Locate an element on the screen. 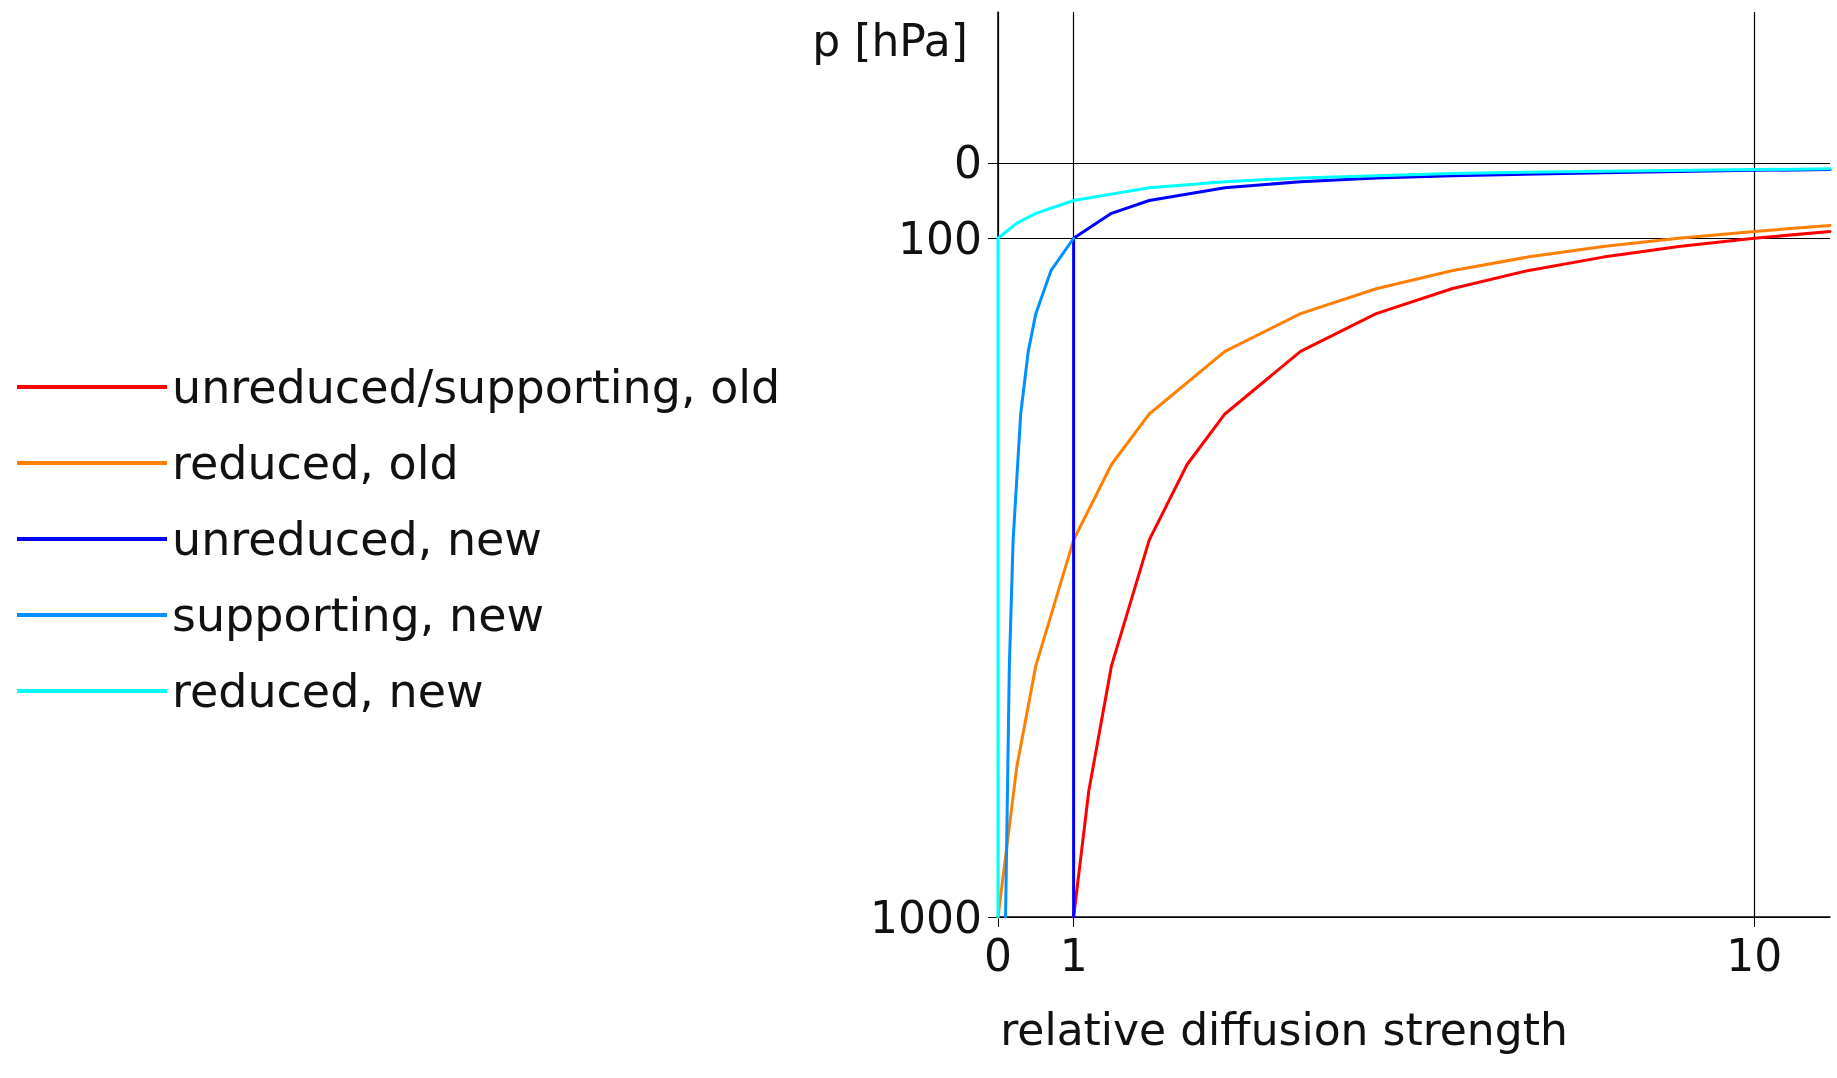 The width and height of the screenshot is (1837, 1078). legend-label: unreduced, new is located at coordinates (357, 539).